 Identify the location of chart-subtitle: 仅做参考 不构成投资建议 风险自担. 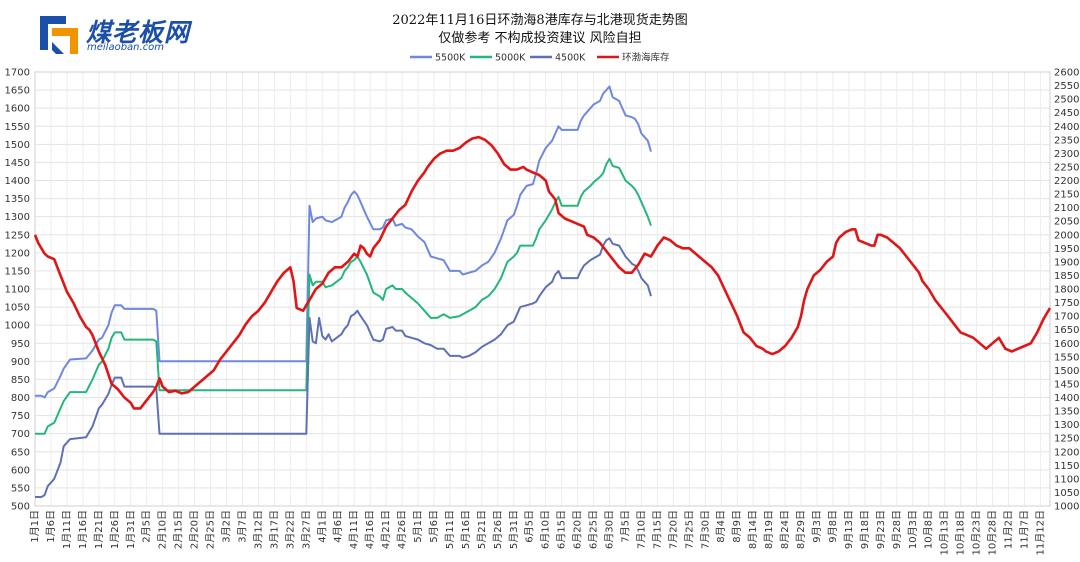
(540, 38).